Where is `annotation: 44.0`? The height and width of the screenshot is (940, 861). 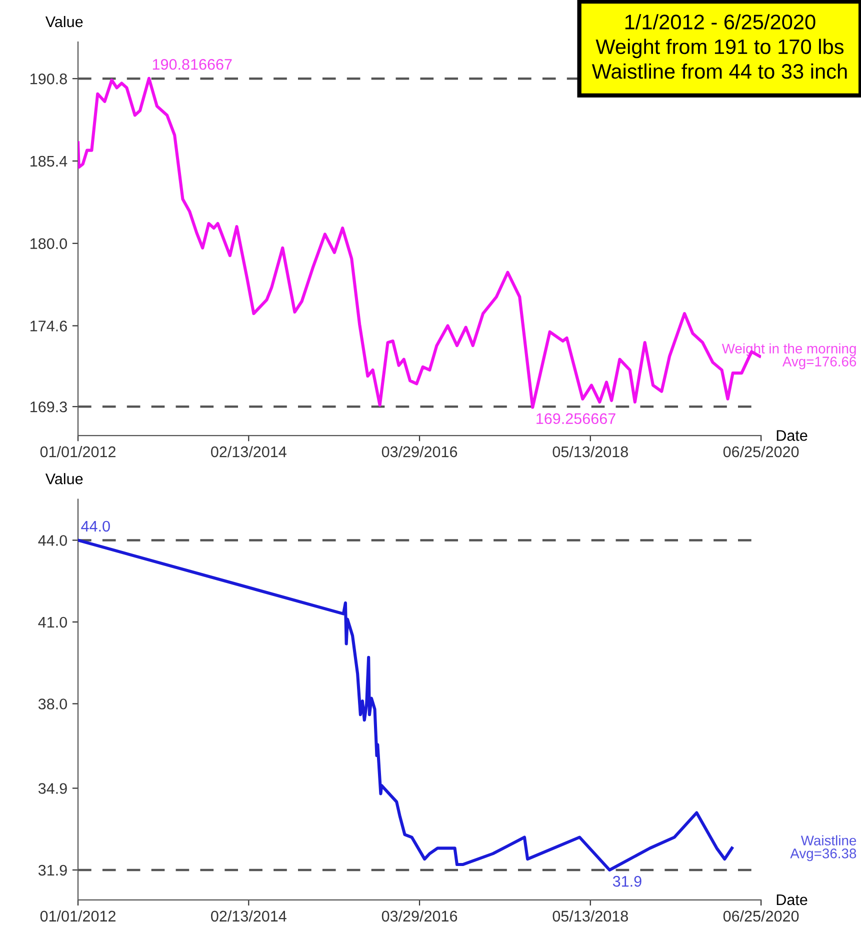
annotation: 44.0 is located at coordinates (95, 526).